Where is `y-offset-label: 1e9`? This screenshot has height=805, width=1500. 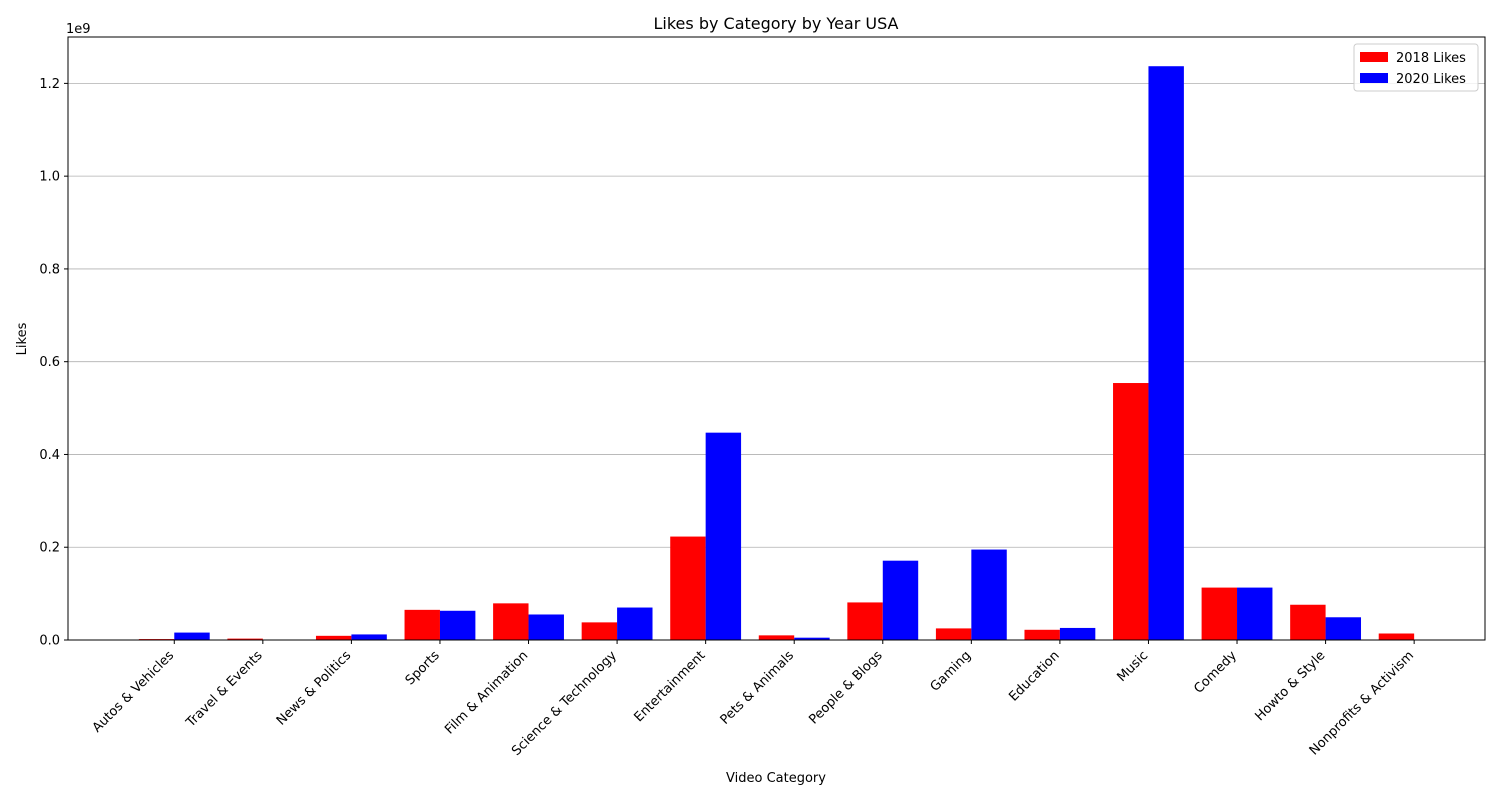 y-offset-label: 1e9 is located at coordinates (78, 29).